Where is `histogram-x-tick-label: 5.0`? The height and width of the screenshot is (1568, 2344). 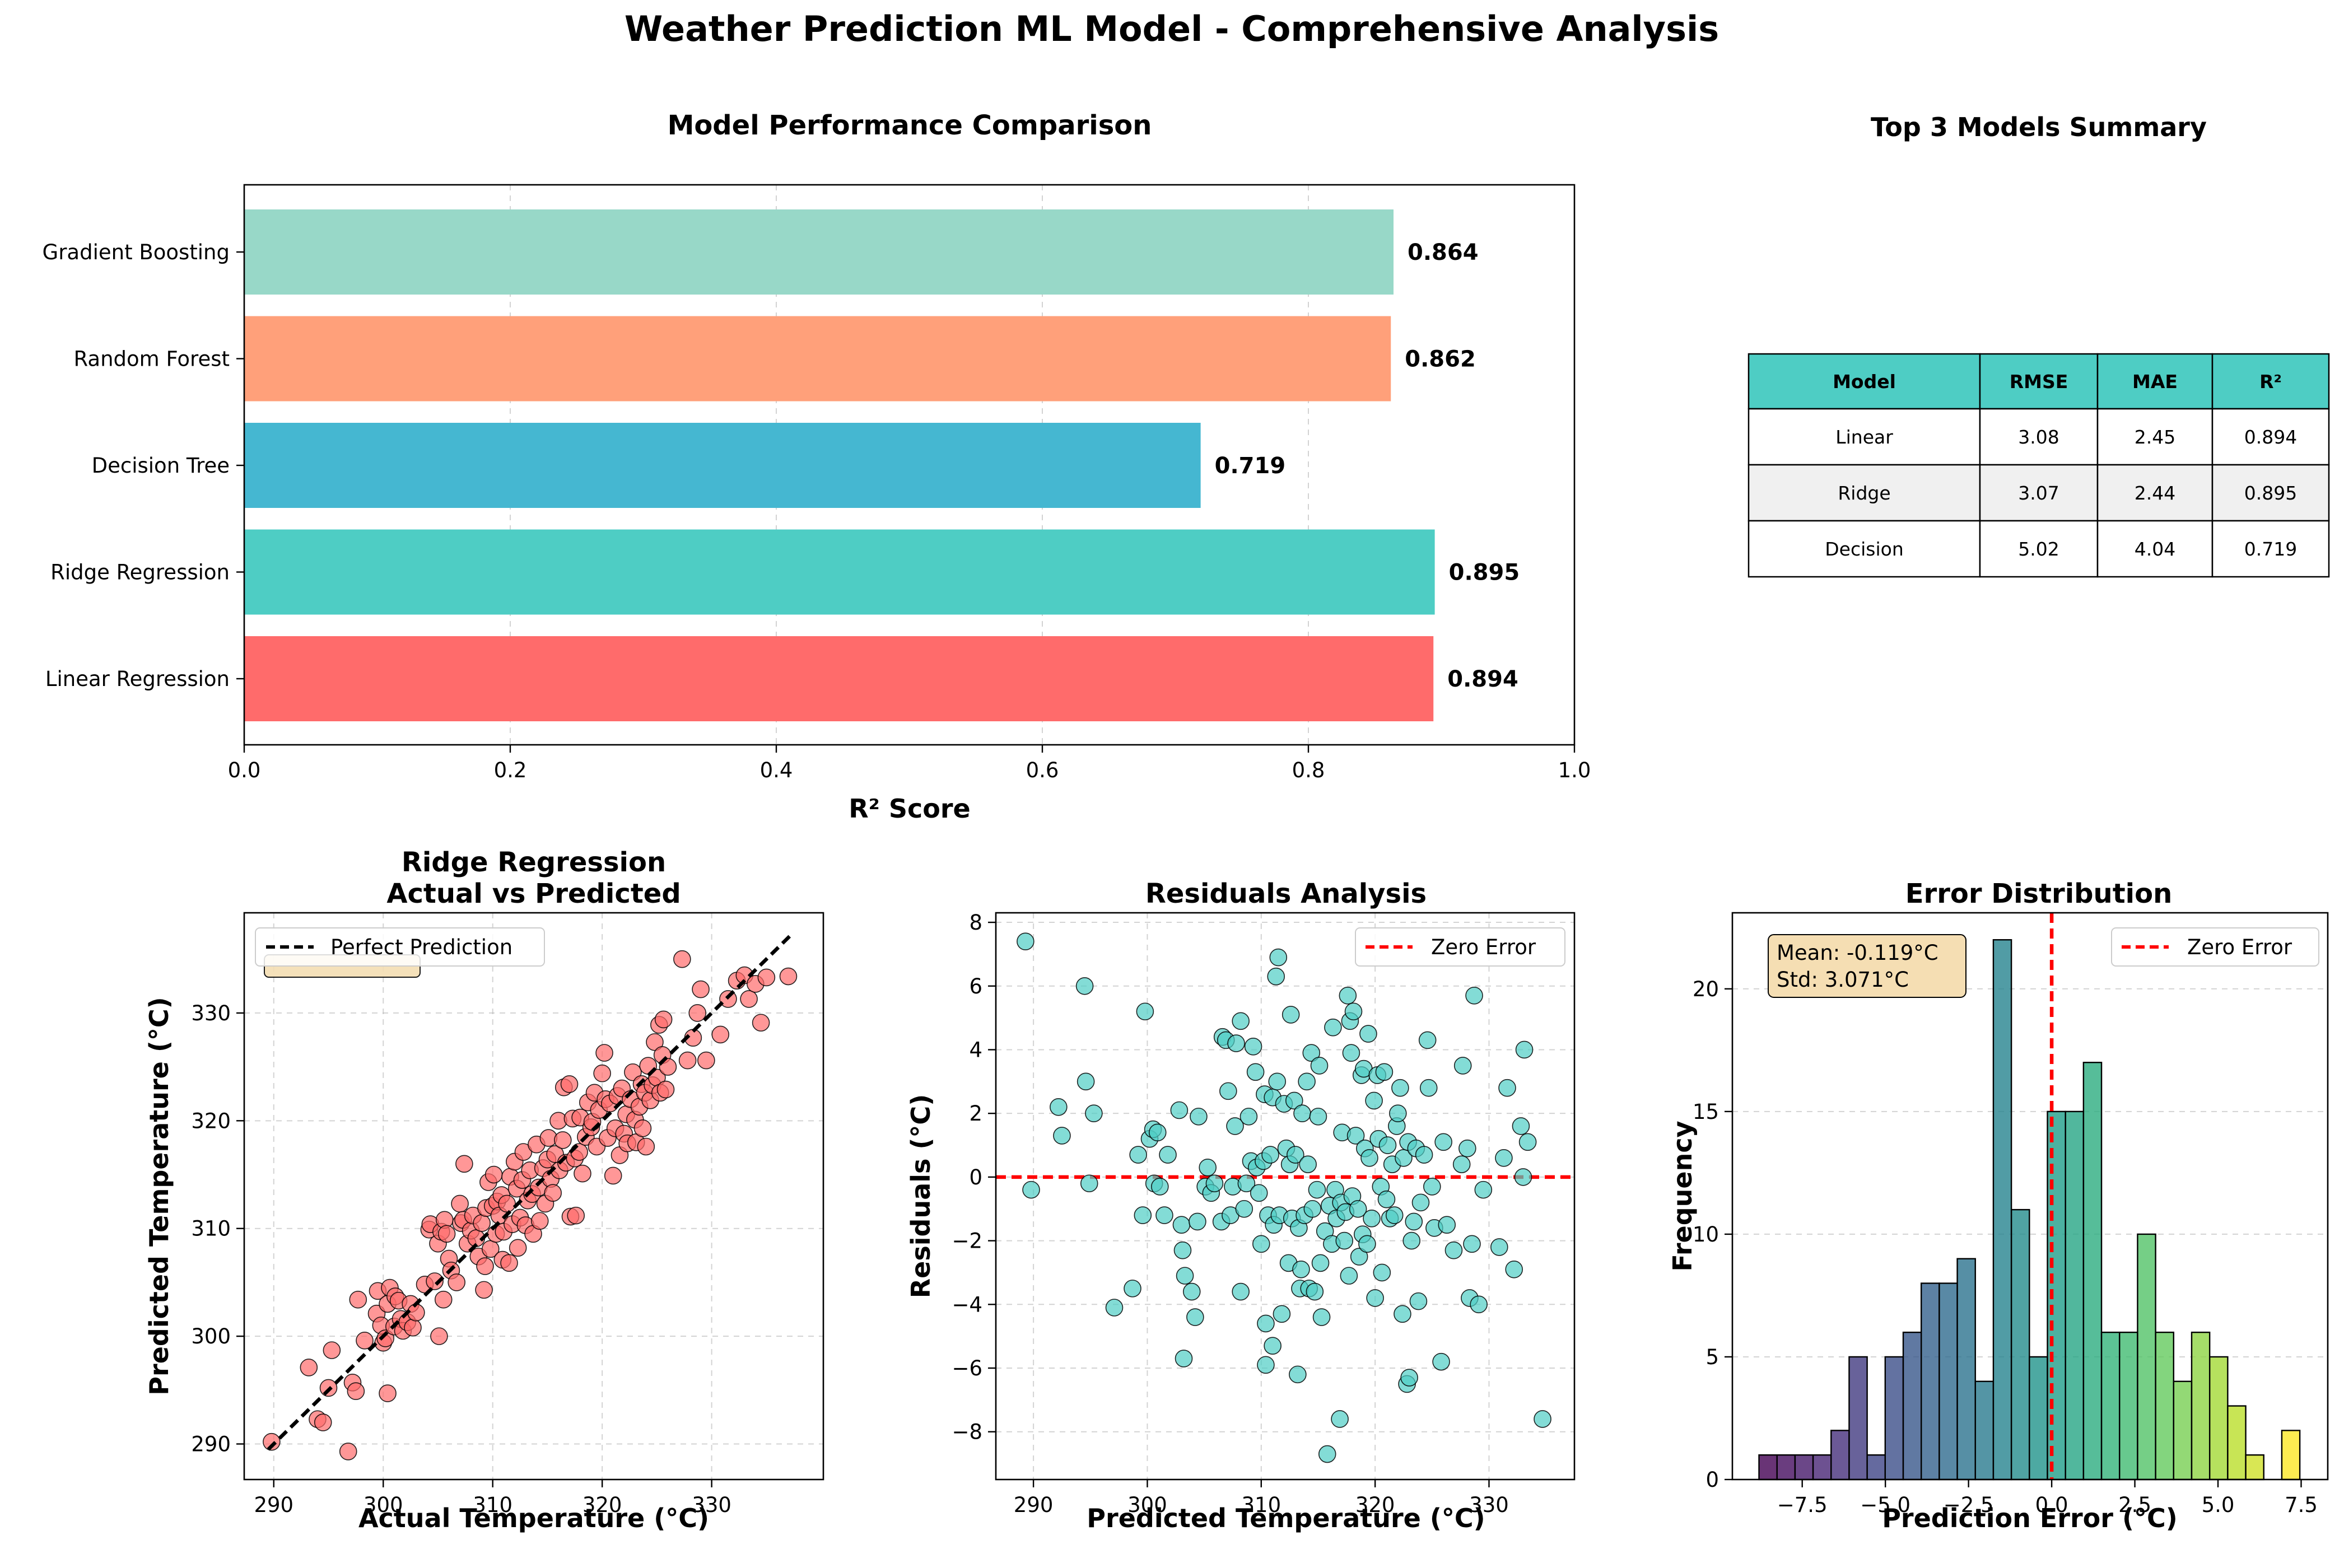
histogram-x-tick-label: 5.0 is located at coordinates (2218, 1505).